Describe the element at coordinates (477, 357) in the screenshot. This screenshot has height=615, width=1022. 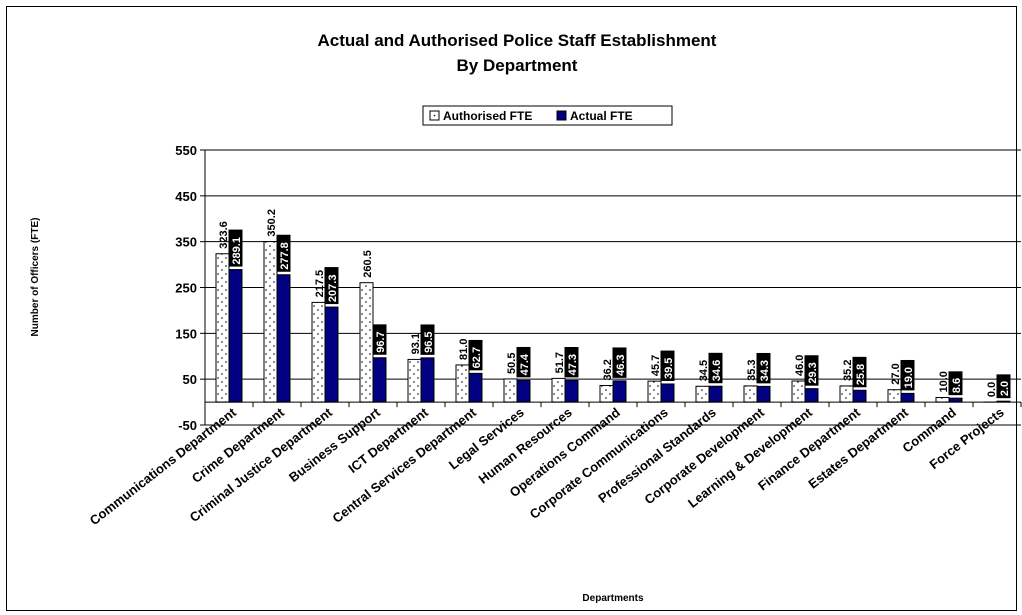
I see `data-label-actual: 62.7` at that location.